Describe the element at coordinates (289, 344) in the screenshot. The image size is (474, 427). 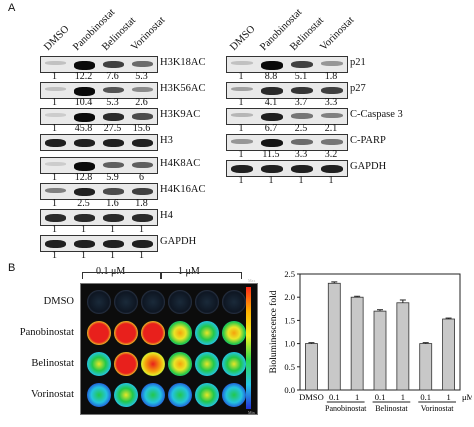
I see `y-tick-label: 1.0` at that location.